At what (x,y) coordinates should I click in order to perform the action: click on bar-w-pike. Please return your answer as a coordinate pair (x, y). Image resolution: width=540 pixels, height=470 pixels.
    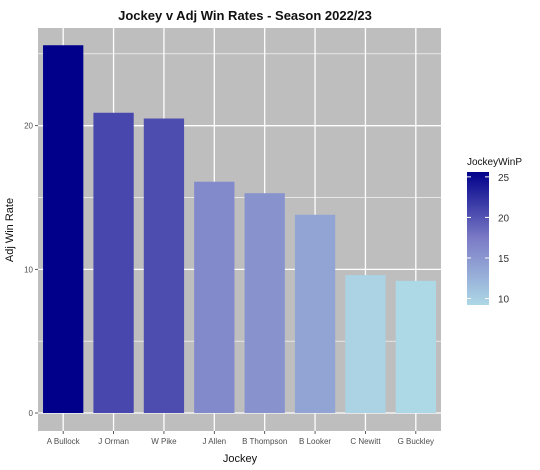
    Looking at the image, I should click on (164, 266).